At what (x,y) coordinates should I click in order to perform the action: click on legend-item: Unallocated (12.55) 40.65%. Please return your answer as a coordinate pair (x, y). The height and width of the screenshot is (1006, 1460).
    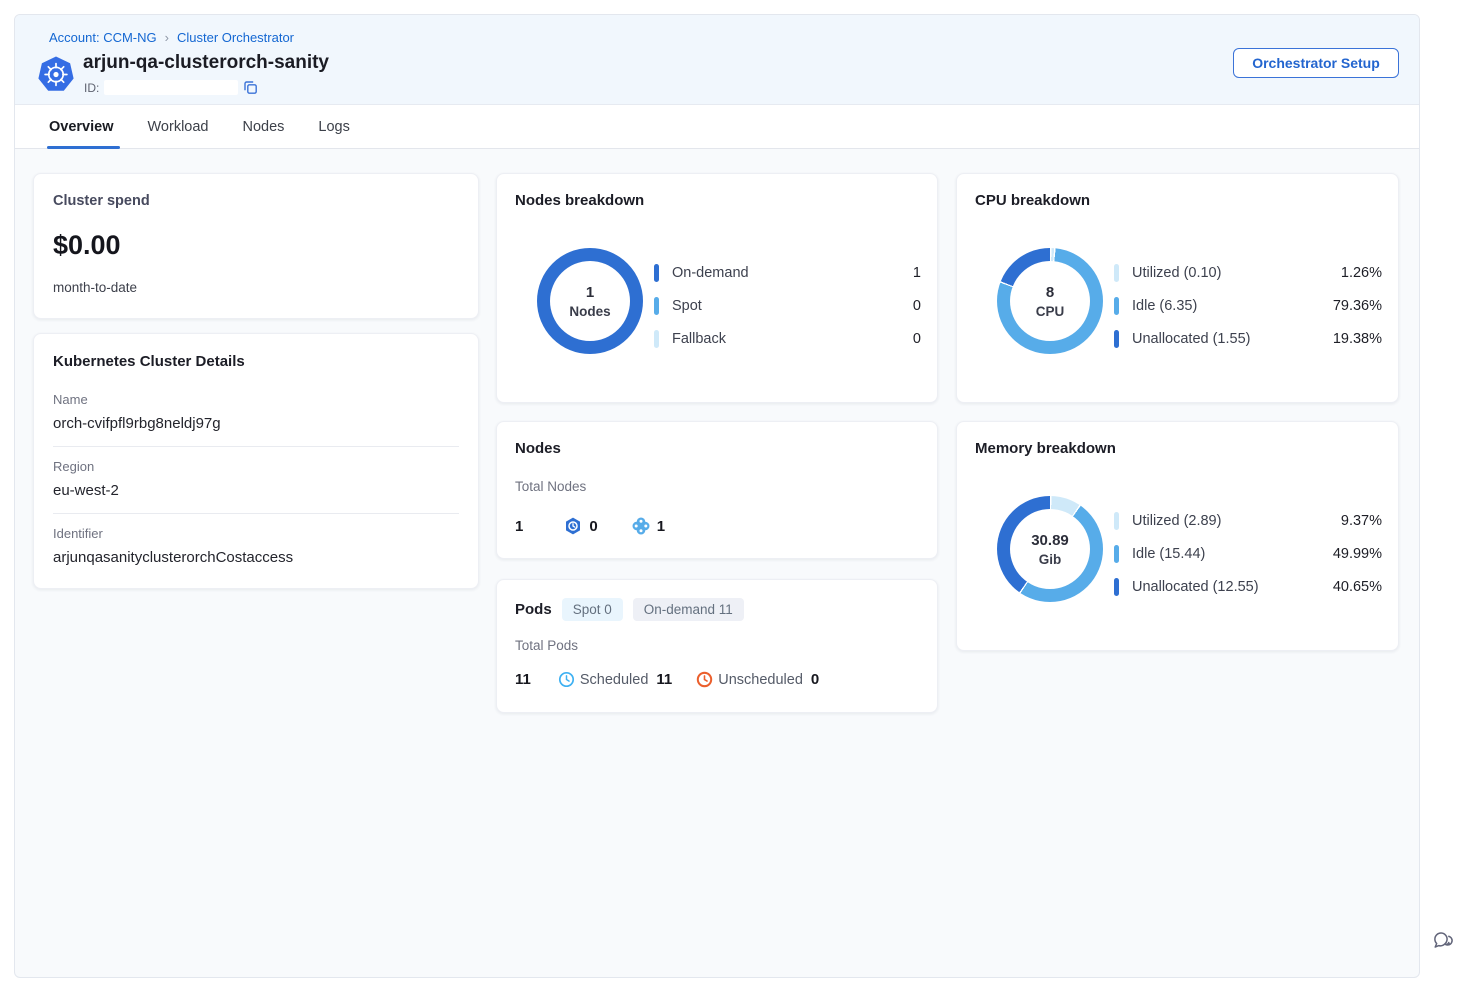
    Looking at the image, I should click on (1248, 586).